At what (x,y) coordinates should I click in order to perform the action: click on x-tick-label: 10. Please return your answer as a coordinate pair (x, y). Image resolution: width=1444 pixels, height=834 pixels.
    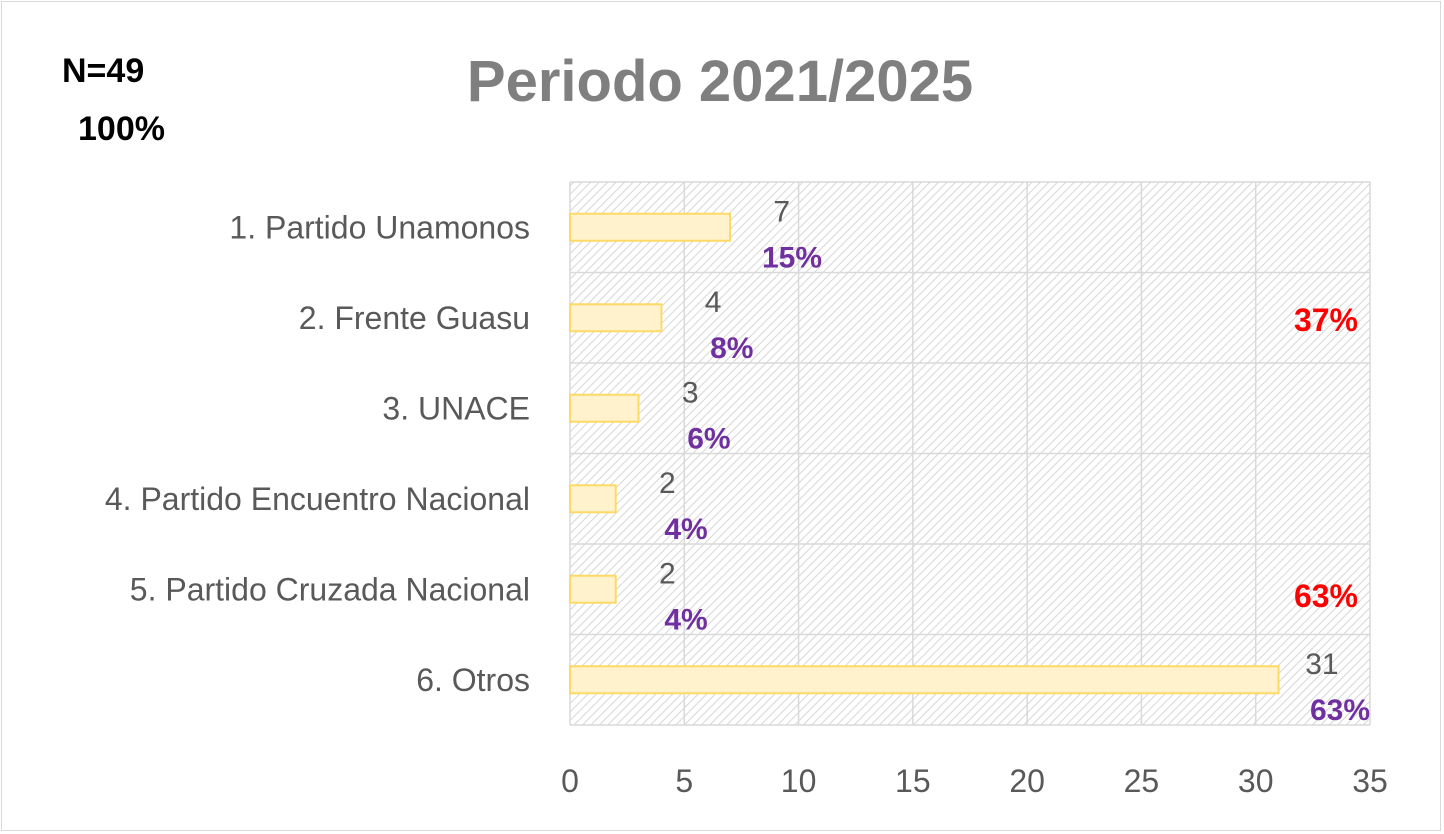
    Looking at the image, I should click on (799, 781).